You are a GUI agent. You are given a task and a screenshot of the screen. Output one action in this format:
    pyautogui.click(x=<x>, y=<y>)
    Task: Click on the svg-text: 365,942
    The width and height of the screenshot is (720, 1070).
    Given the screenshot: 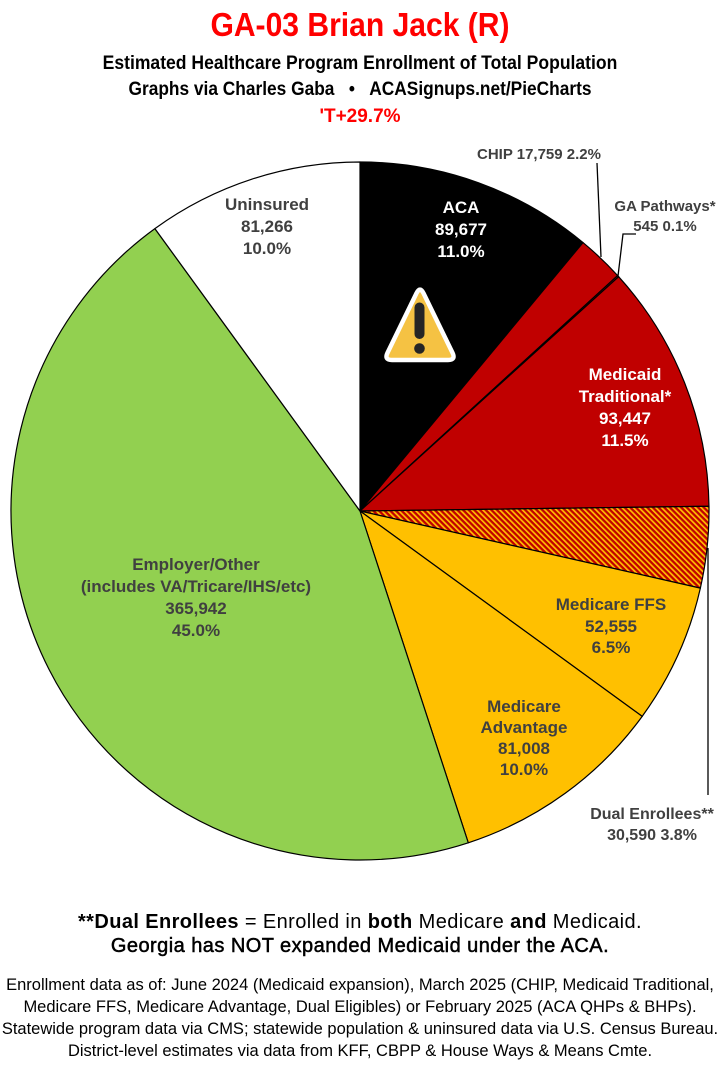 What is the action you would take?
    pyautogui.click(x=195, y=608)
    